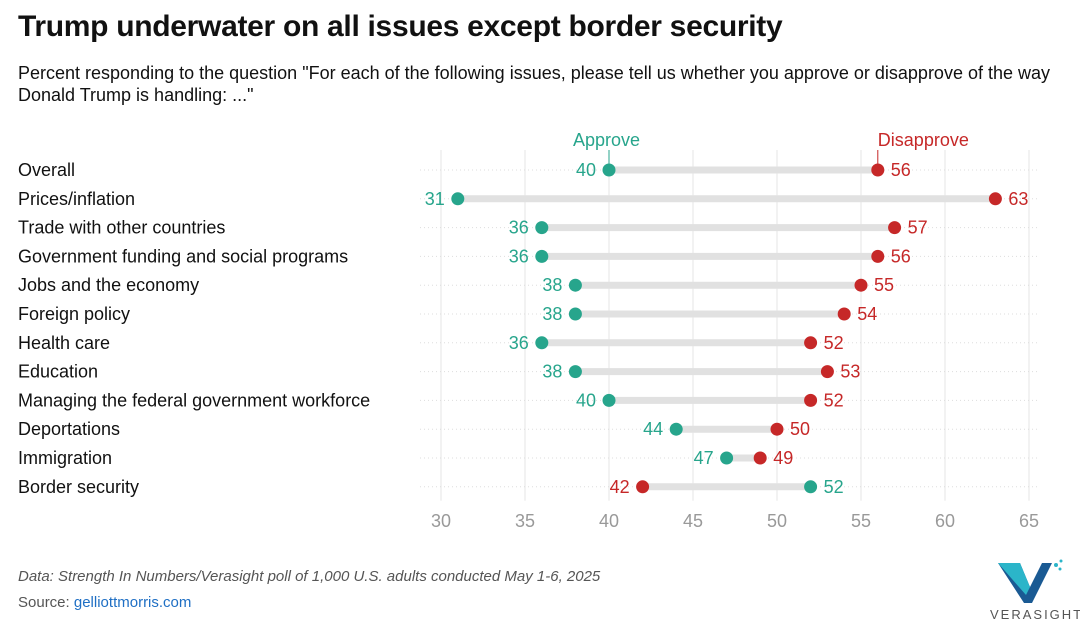 This screenshot has height=635, width=1080. What do you see at coordinates (78, 487) in the screenshot?
I see `category-label: Border security` at bounding box center [78, 487].